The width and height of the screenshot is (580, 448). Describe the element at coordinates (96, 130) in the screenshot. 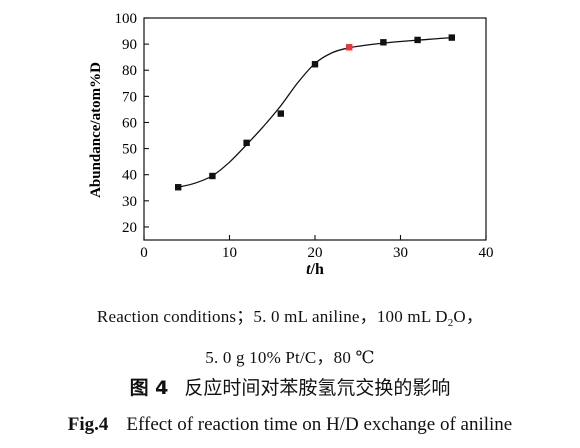

I see `y-axis-label: Abundance/atom%D` at that location.